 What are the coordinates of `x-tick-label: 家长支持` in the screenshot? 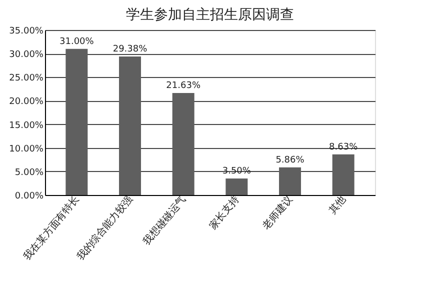 It's located at (224, 213).